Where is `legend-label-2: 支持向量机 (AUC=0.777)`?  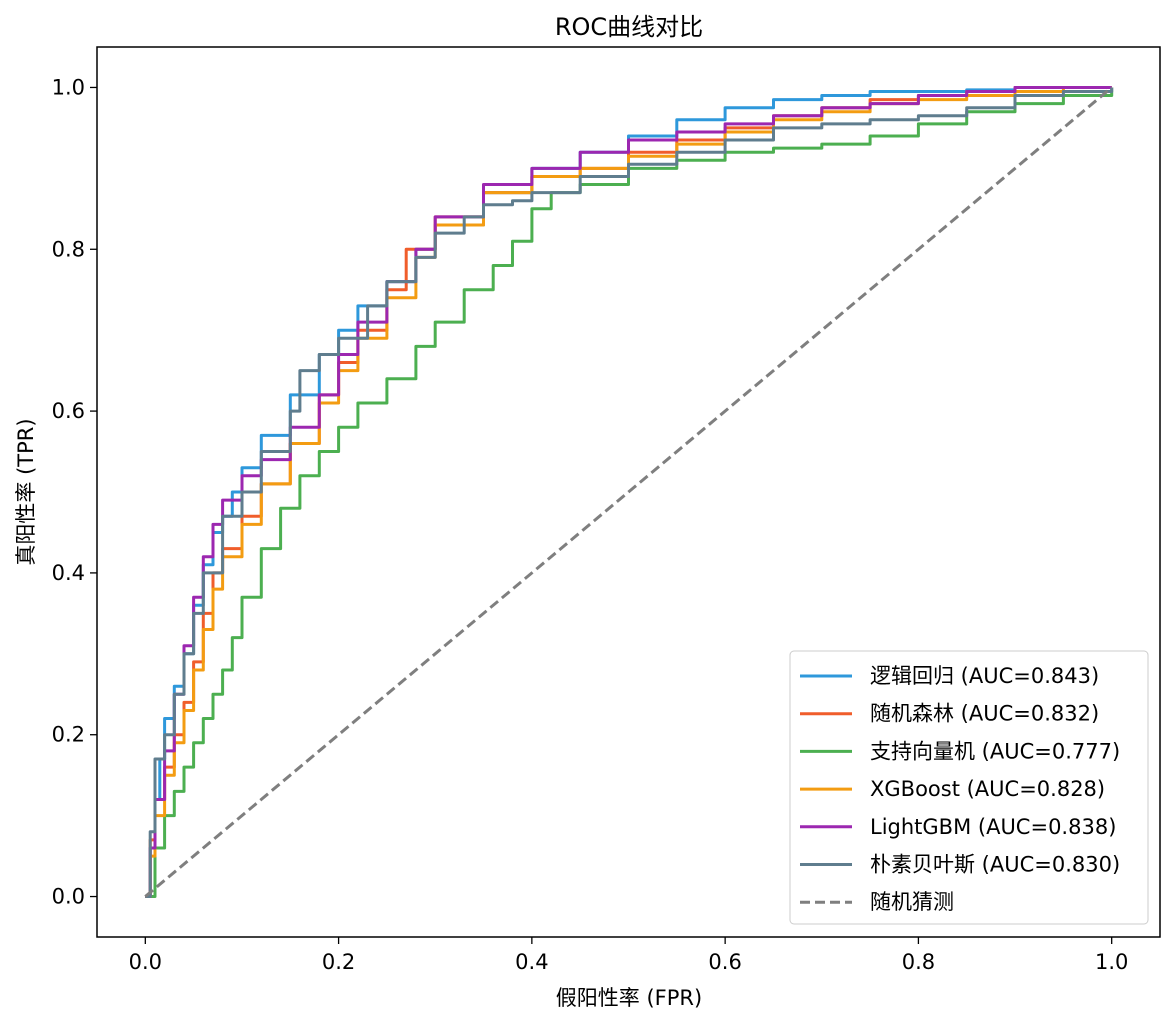 legend-label-2: 支持向量机 (AUC=0.777) is located at coordinates (995, 751).